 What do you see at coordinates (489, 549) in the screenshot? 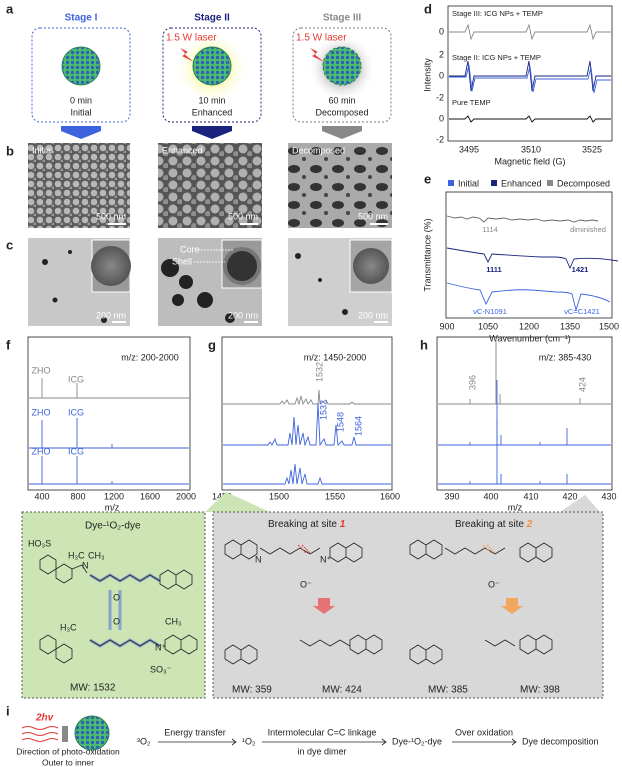
I see `break-mark` at bounding box center [489, 549].